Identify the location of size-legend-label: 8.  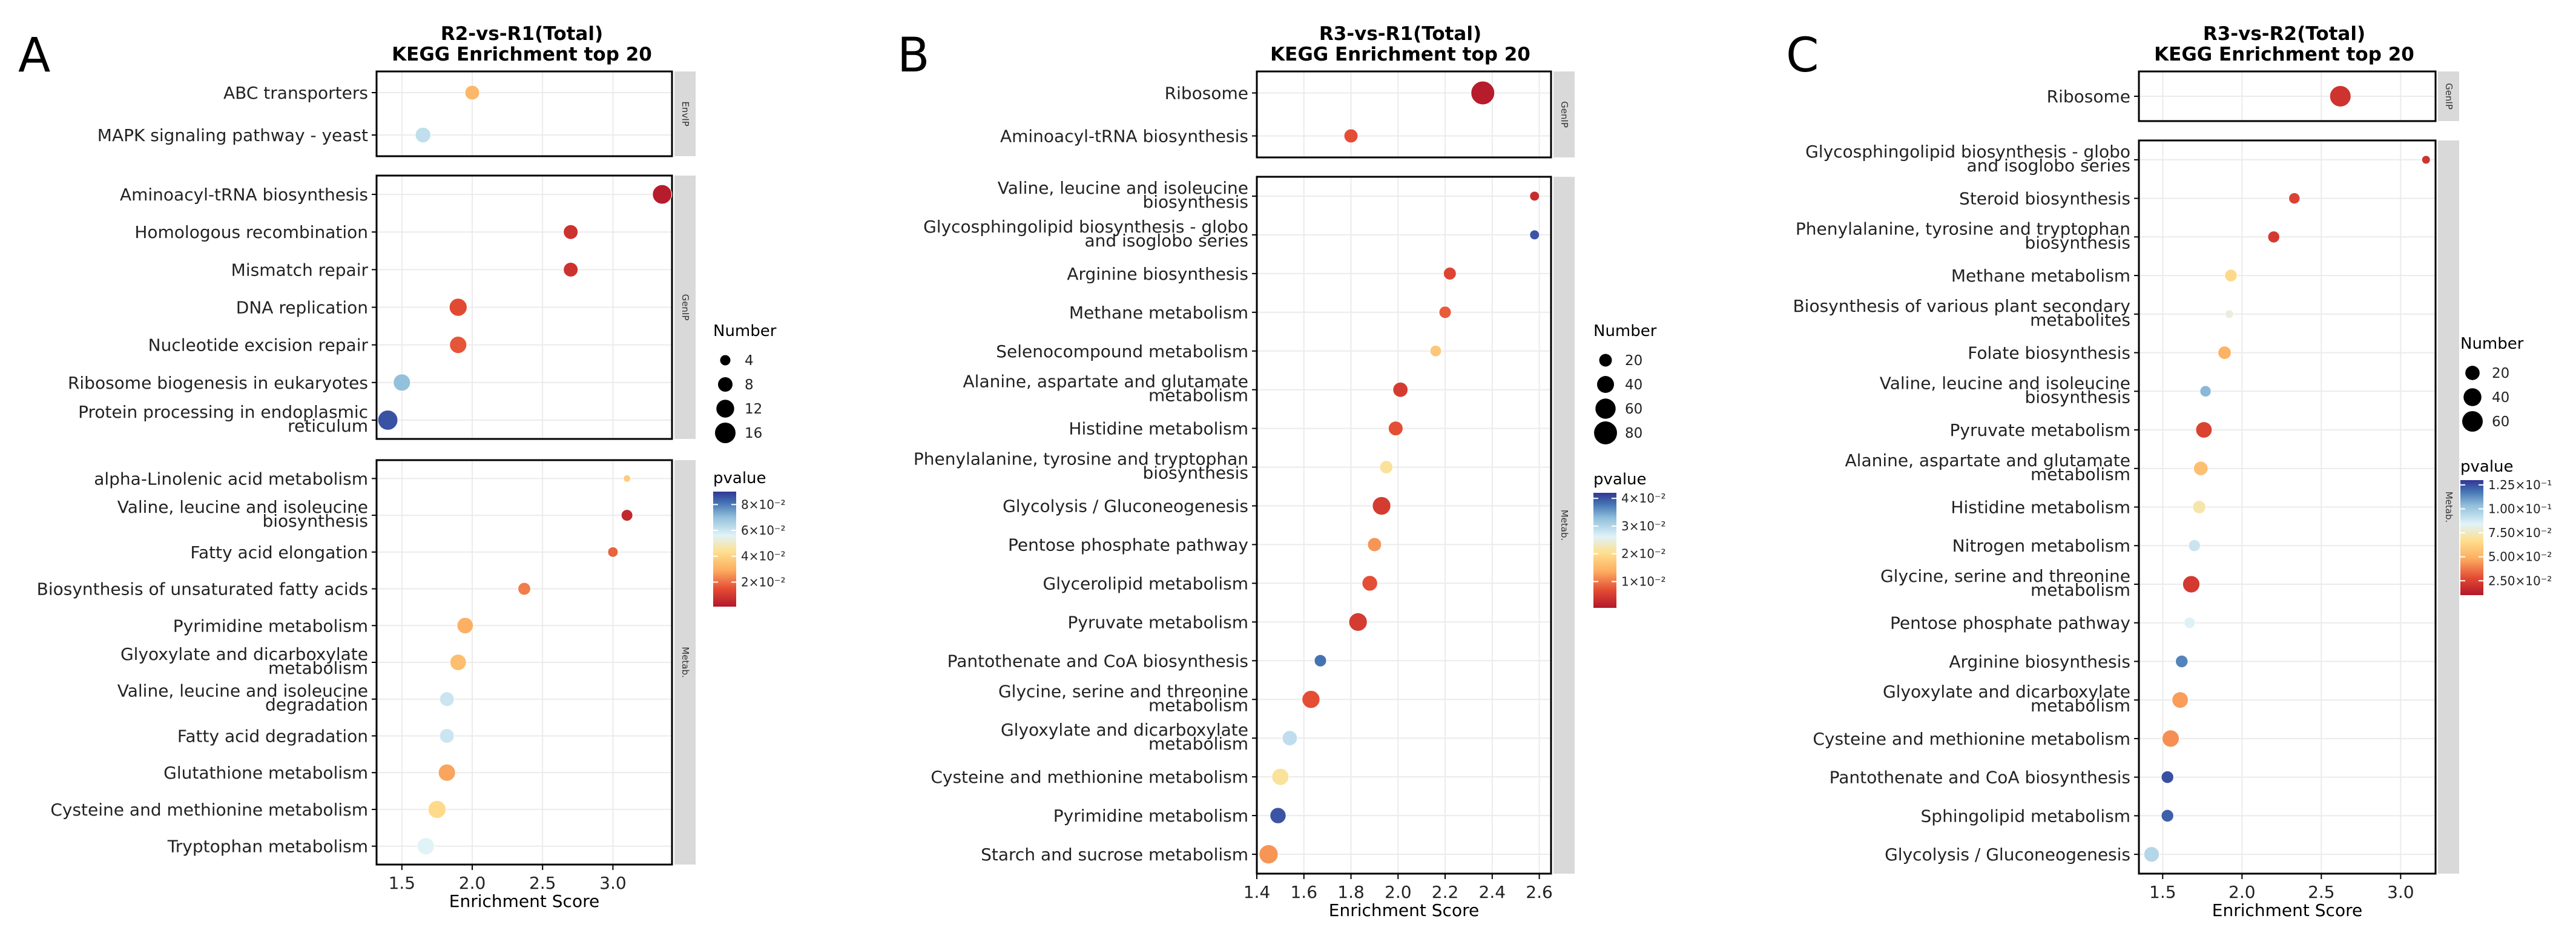
(750, 385).